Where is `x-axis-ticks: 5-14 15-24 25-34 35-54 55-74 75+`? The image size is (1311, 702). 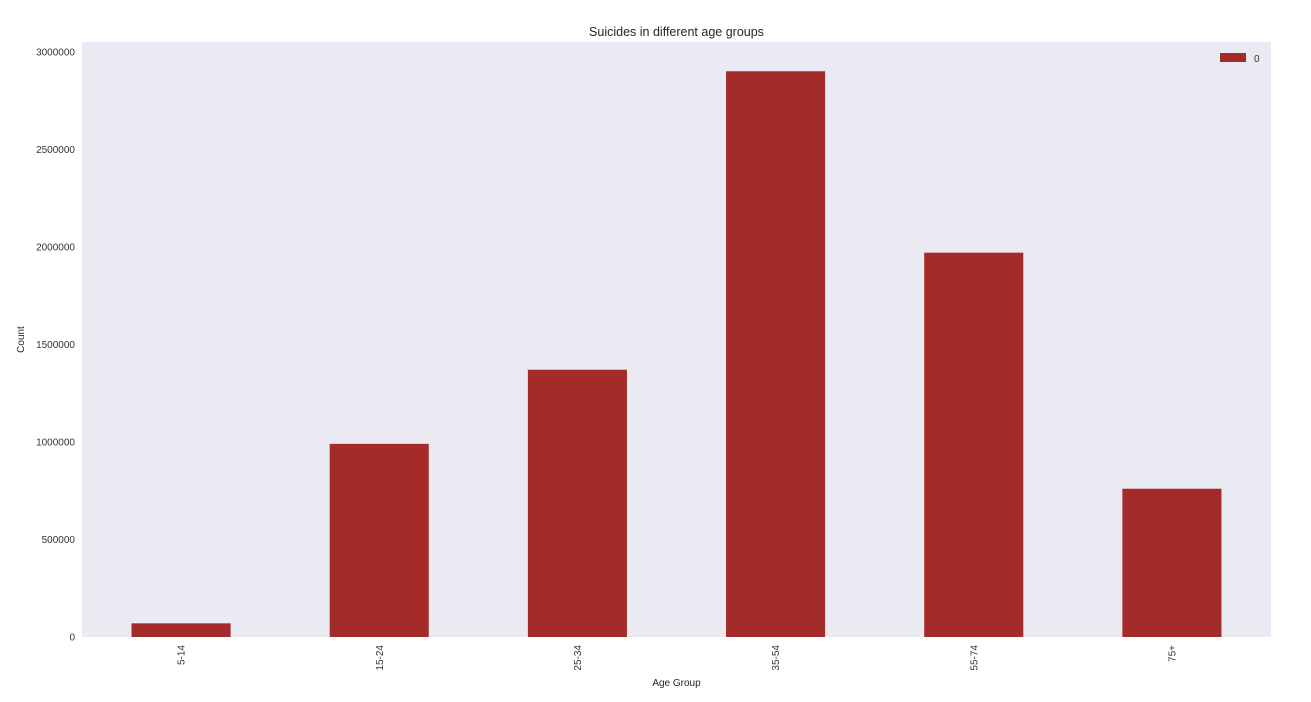
x-axis-ticks: 5-14 15-24 25-34 35-54 55-74 75+ is located at coordinates (678, 658).